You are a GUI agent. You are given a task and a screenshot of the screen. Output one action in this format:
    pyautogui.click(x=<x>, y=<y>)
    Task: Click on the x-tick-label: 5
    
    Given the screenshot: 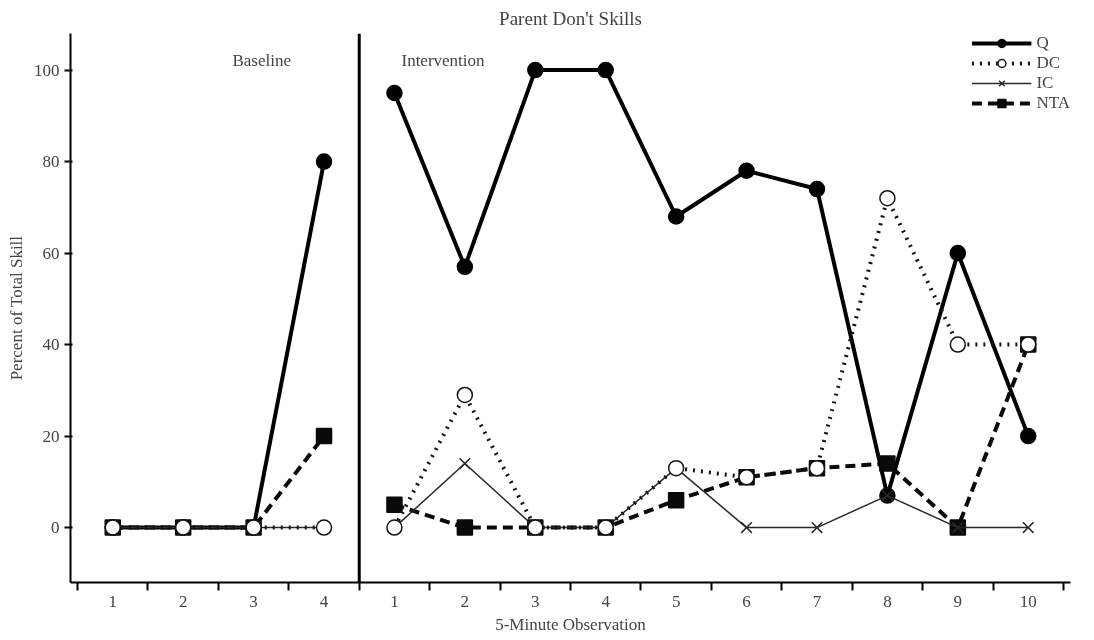 What is the action you would take?
    pyautogui.click(x=676, y=601)
    